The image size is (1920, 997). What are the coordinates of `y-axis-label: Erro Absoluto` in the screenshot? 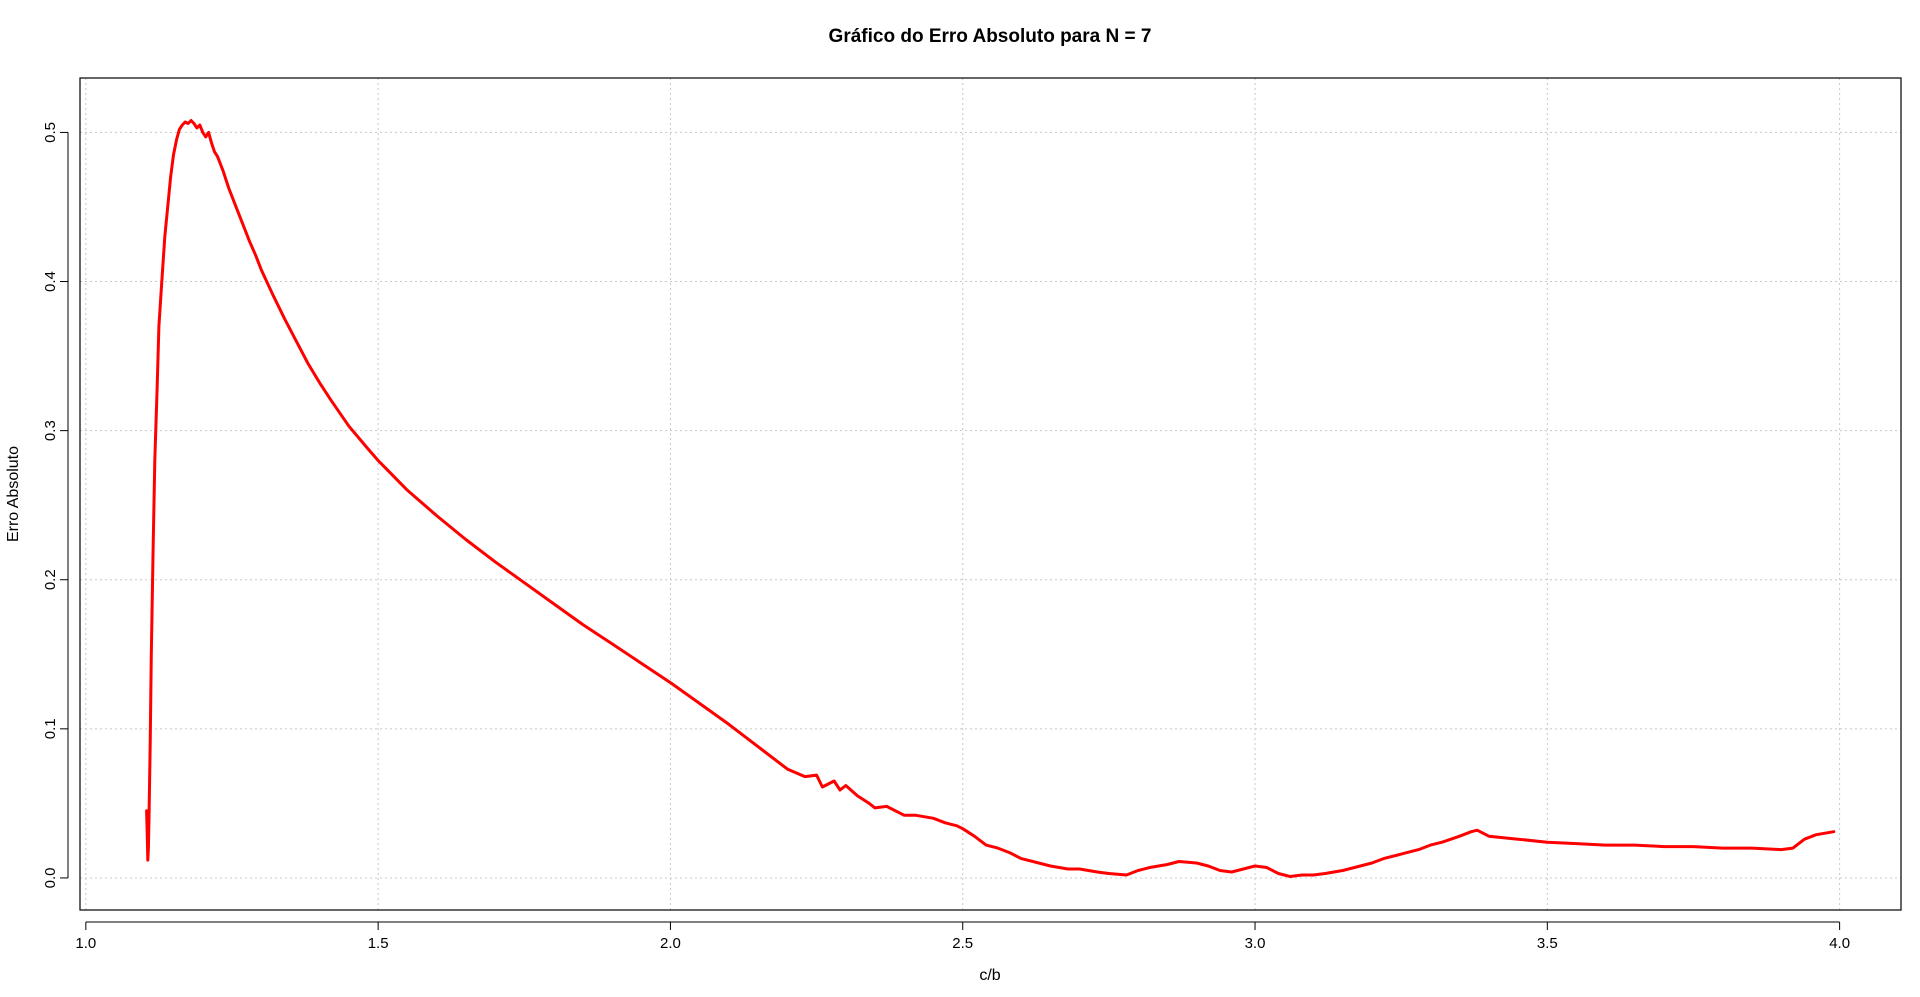 It's located at (13, 494).